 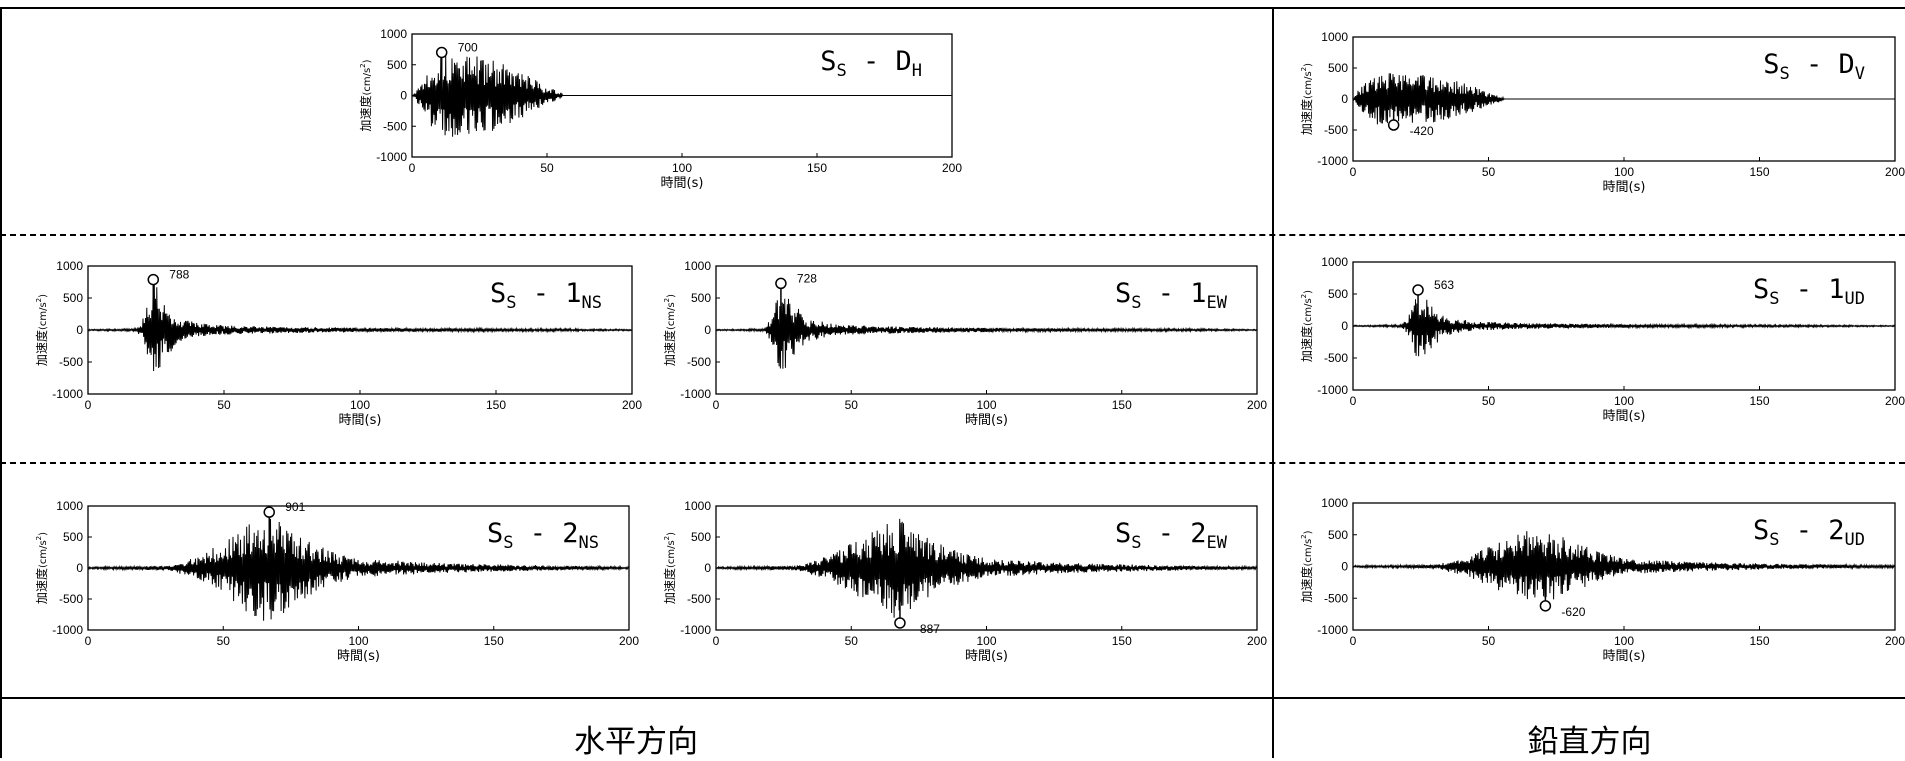 I want to click on title-sub2: NS, so click(x=592, y=303).